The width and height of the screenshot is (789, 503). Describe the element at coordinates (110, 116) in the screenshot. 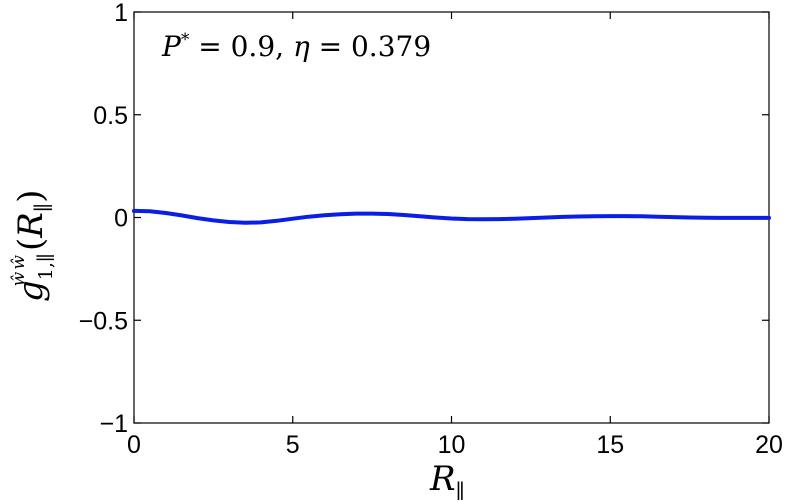

I see `y-tick-label: 0.5` at that location.